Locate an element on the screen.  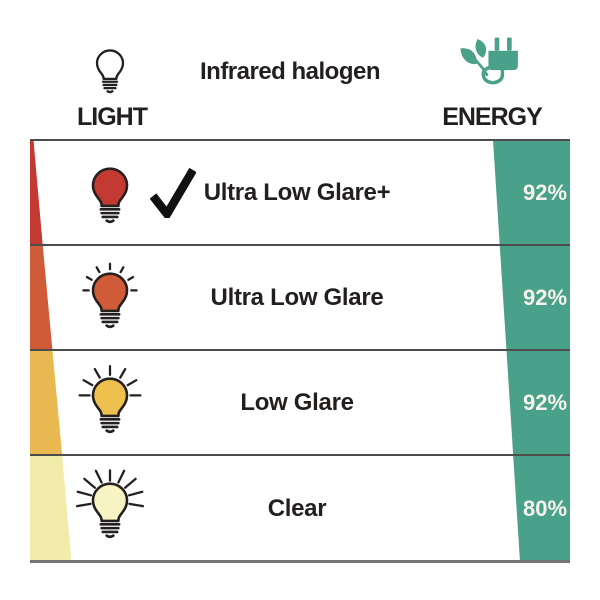
energy-column-label: ENERGY is located at coordinates (492, 117).